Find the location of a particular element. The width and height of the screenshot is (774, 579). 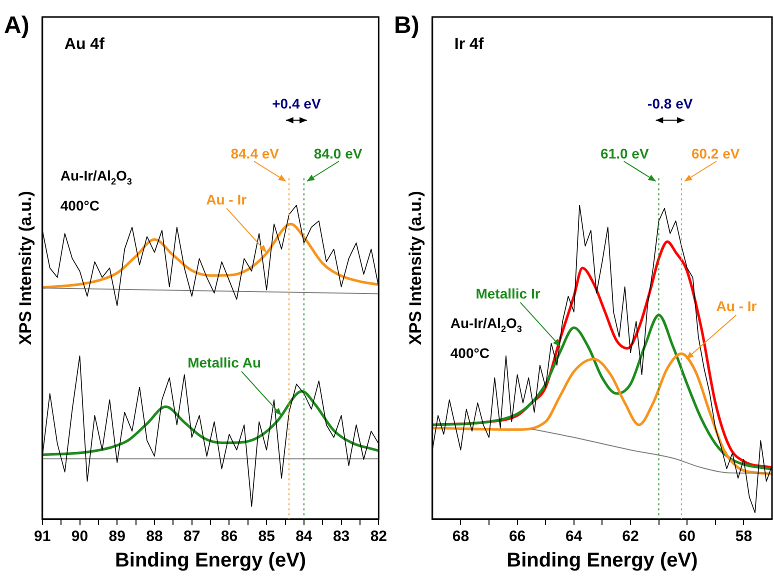

text: +0.4 eV is located at coordinates (297, 103).